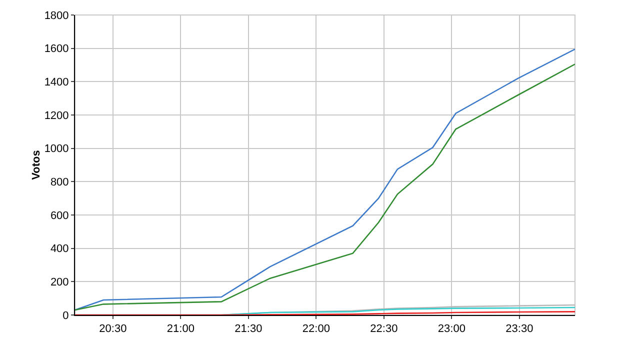 Image resolution: width=640 pixels, height=350 pixels. I want to click on y-tick-label: 0, so click(65, 316).